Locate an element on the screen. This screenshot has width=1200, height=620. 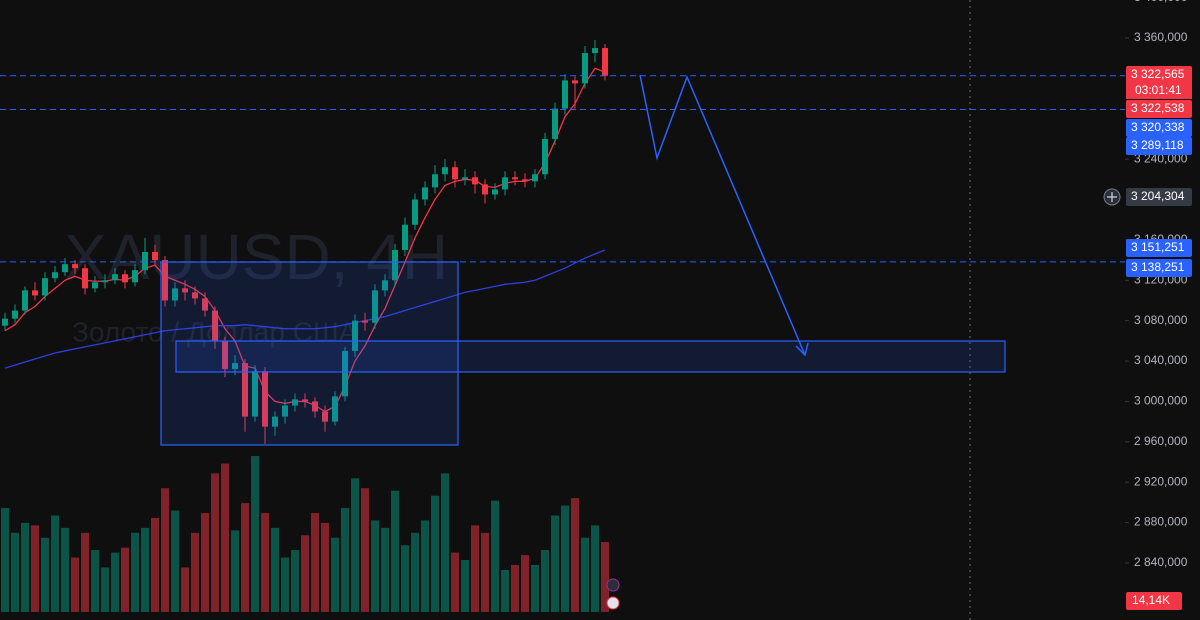
y-tick-label: 2 920,000 is located at coordinates (1161, 481).